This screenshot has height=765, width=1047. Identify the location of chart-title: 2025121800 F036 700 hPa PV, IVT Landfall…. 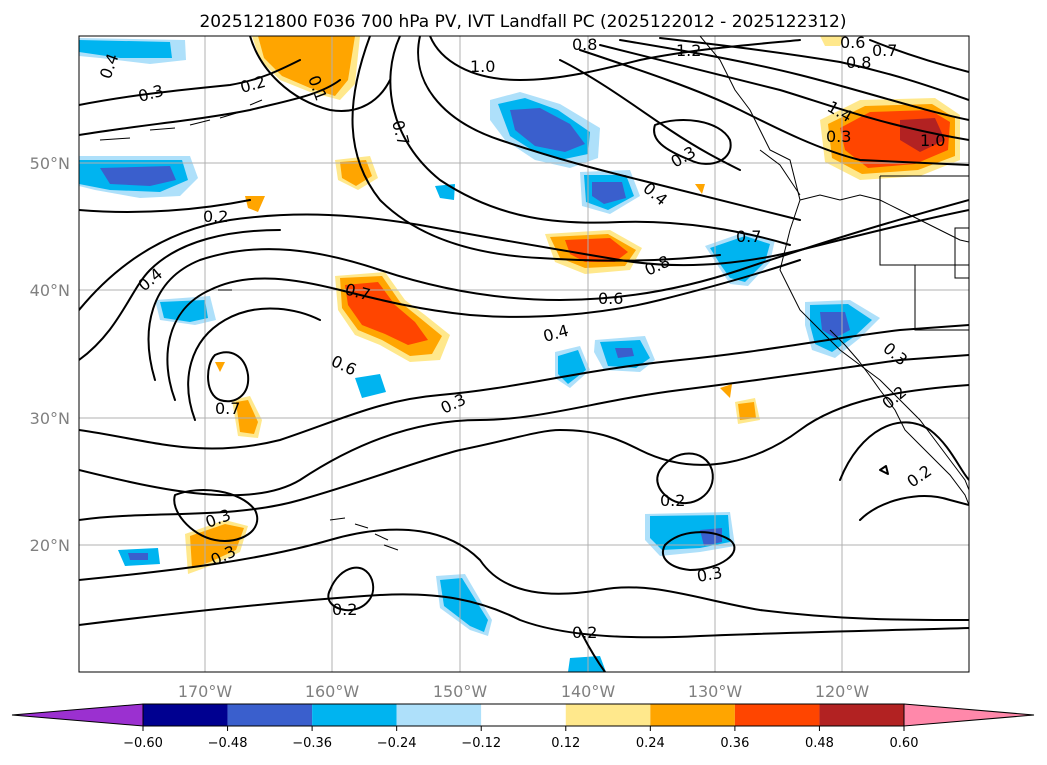
(522, 22).